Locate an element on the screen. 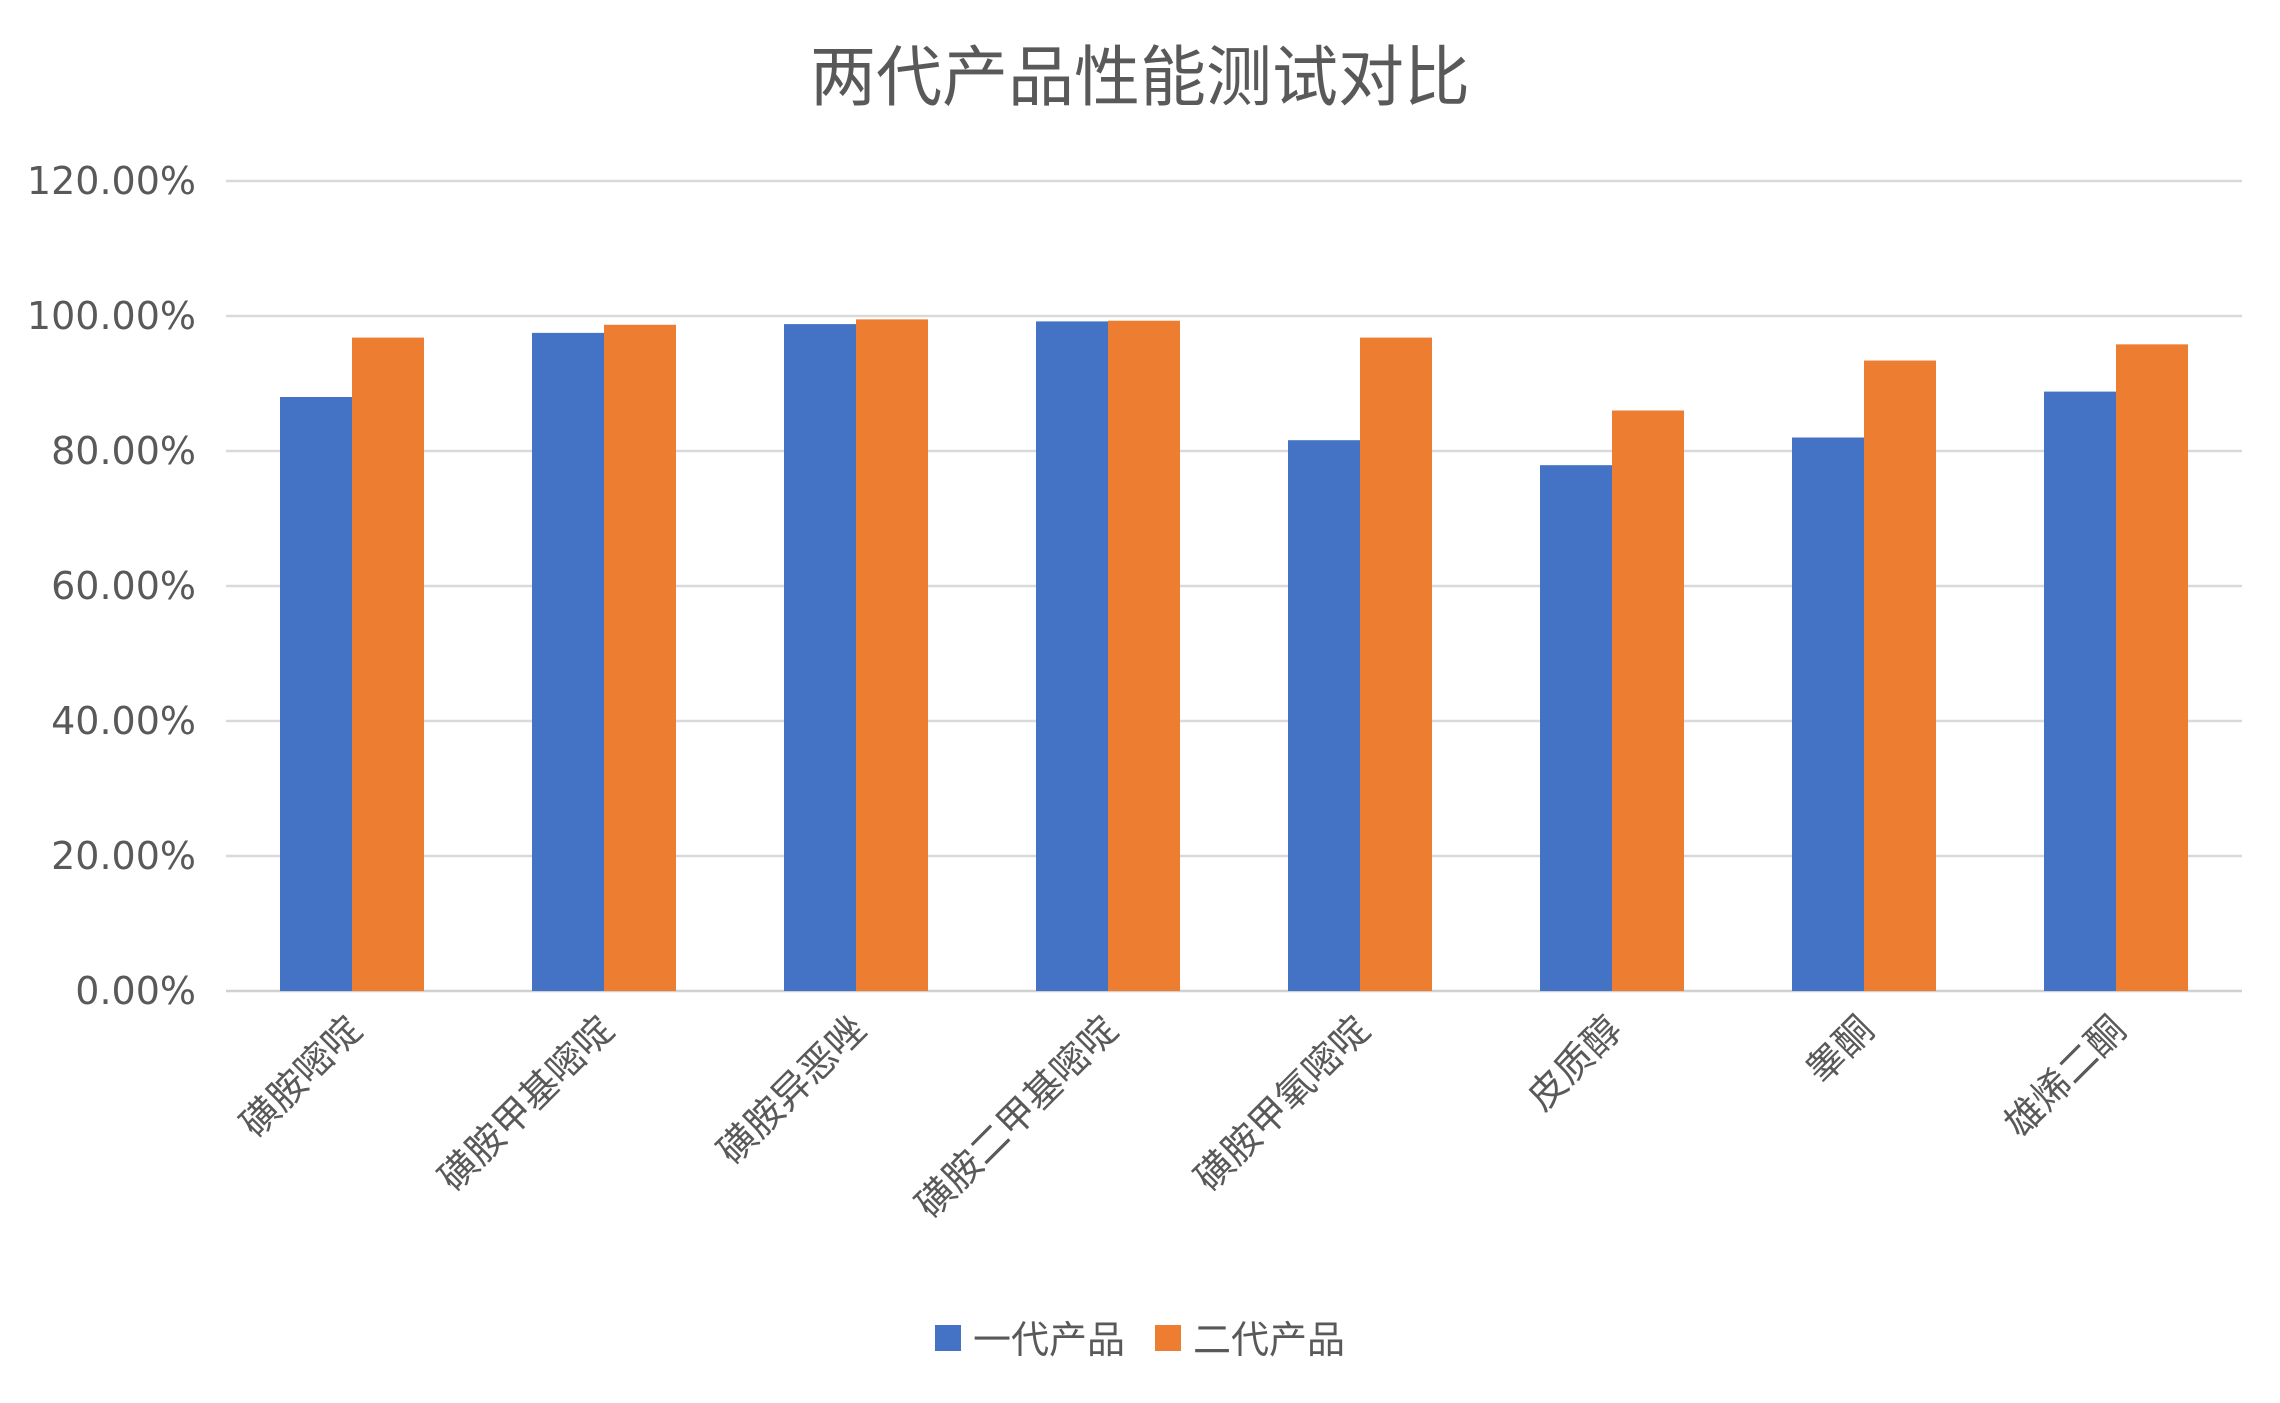 This screenshot has width=2280, height=1403. y-tick-label: 20.00% is located at coordinates (123, 856).